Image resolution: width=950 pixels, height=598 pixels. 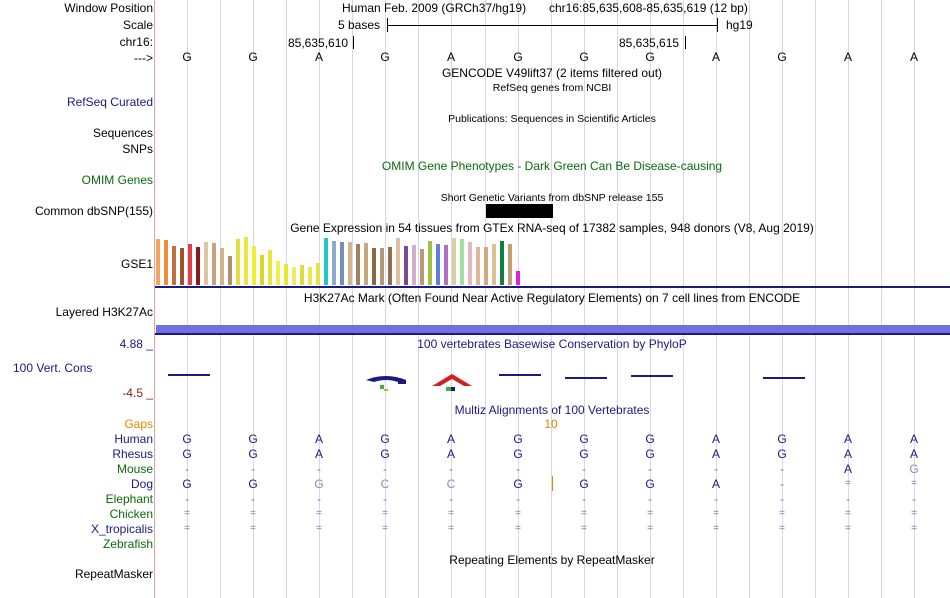 What do you see at coordinates (131, 514) in the screenshot?
I see `species-label: Chicken` at bounding box center [131, 514].